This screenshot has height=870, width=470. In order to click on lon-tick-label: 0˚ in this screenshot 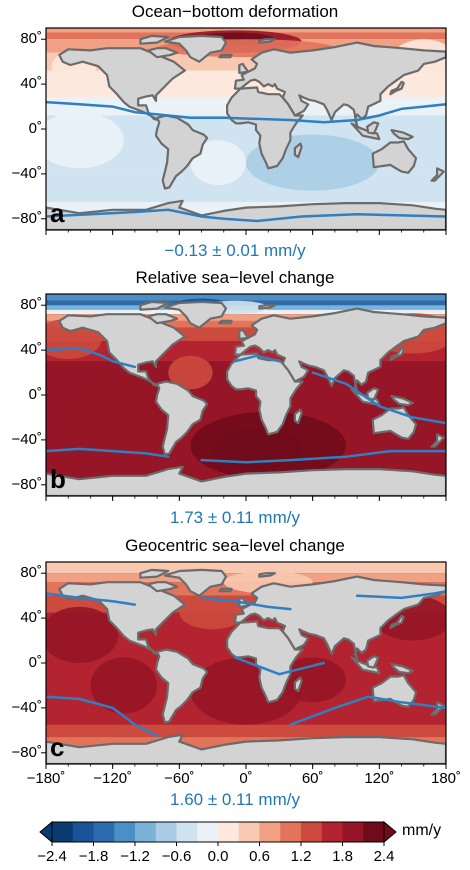, I will do `click(246, 778)`.